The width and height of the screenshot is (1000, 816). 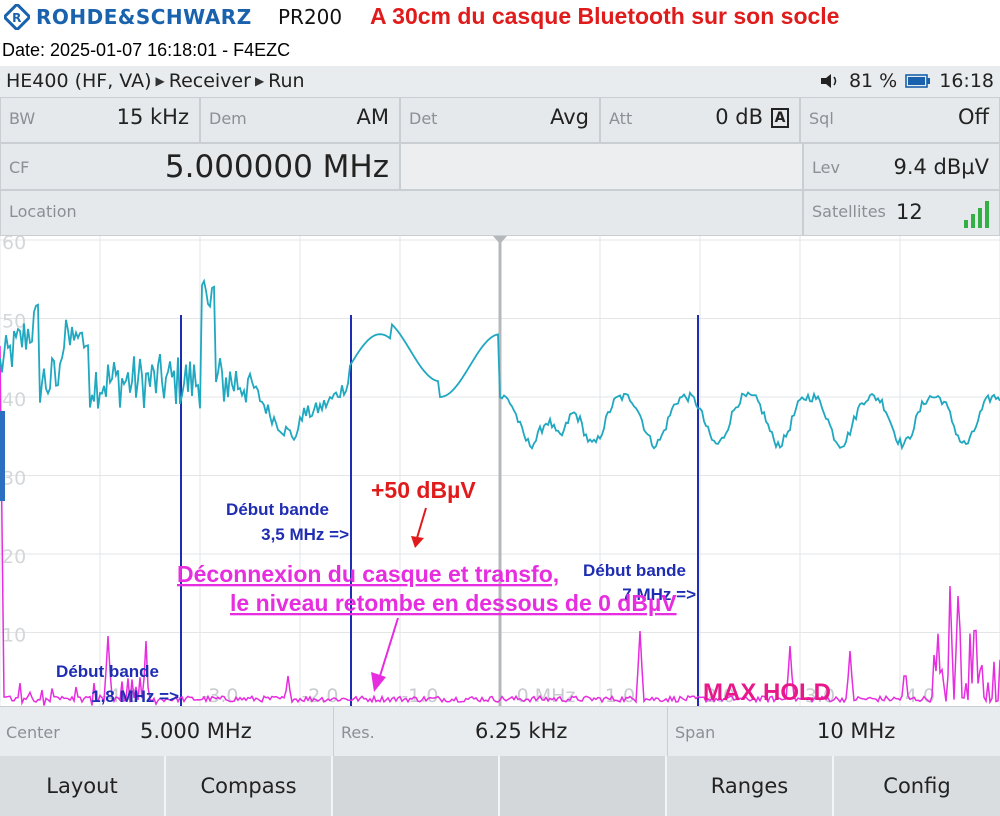 I want to click on res-cell: Res. 6.25 kHz, so click(x=500, y=732).